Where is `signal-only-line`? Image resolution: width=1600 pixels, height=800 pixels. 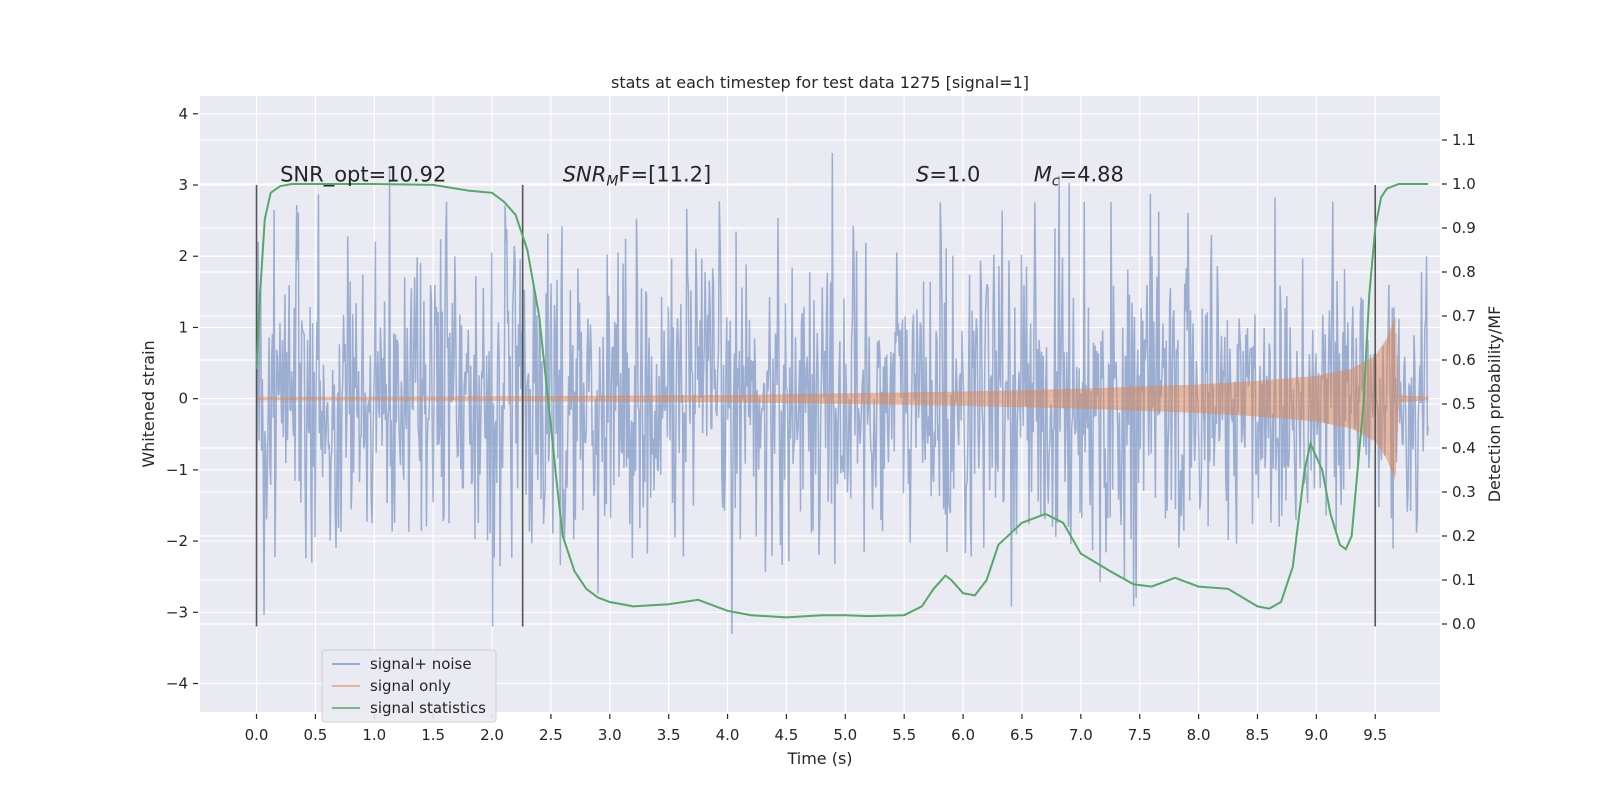
signal-only-line is located at coordinates (842, 398).